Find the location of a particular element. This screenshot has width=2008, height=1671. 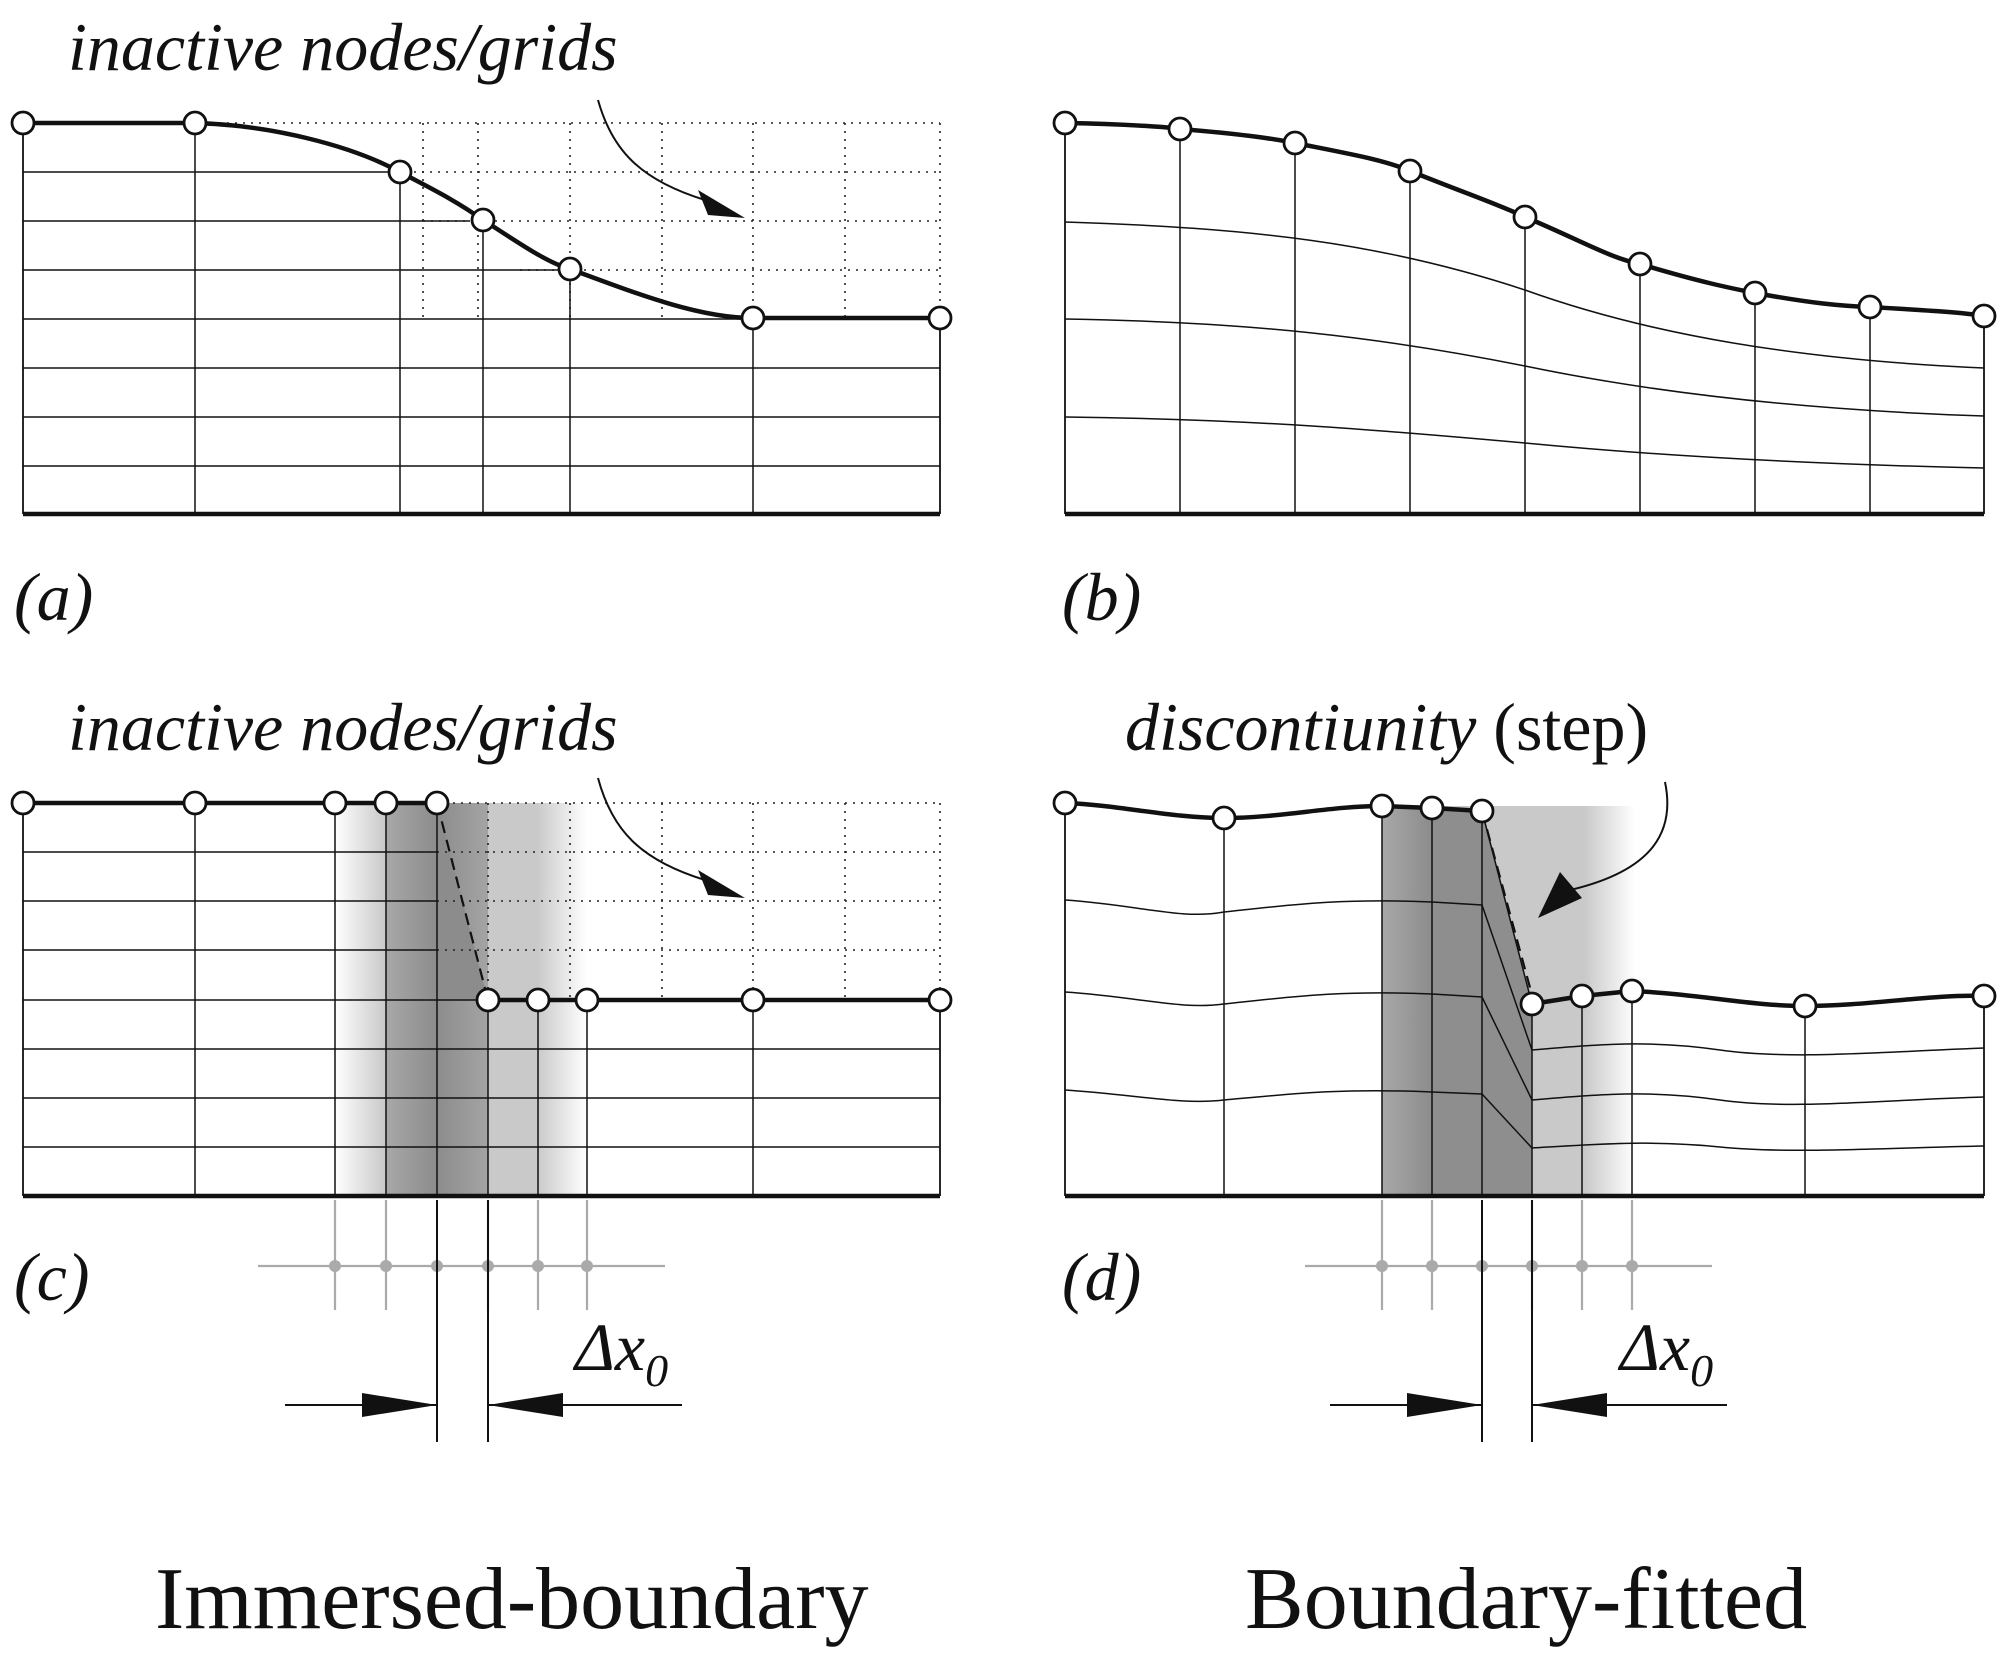

panel-d-dimension-label: Δx is located at coordinates (1653, 1347).